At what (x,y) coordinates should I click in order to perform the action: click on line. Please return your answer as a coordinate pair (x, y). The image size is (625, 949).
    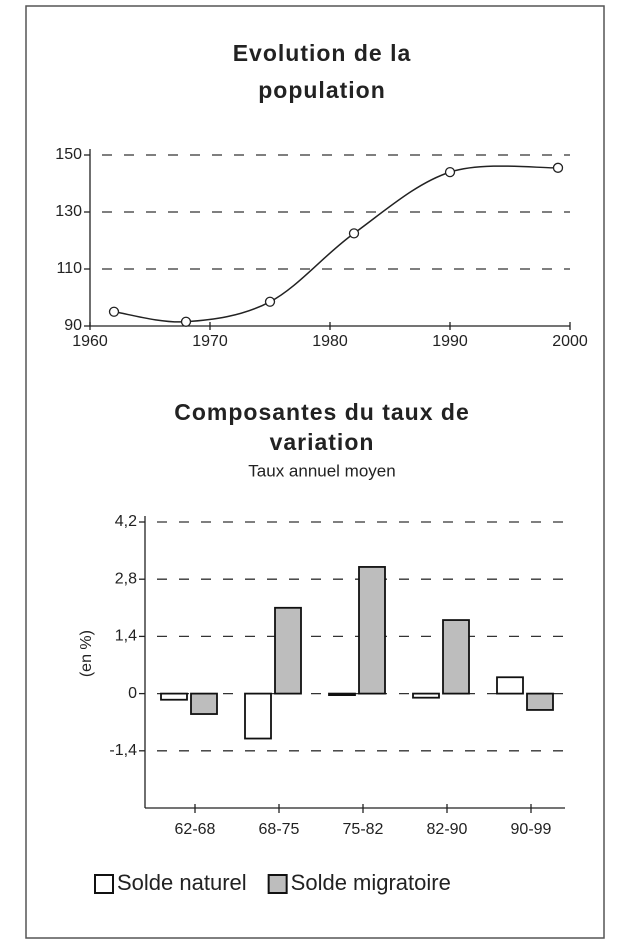
    Looking at the image, I should click on (336, 244).